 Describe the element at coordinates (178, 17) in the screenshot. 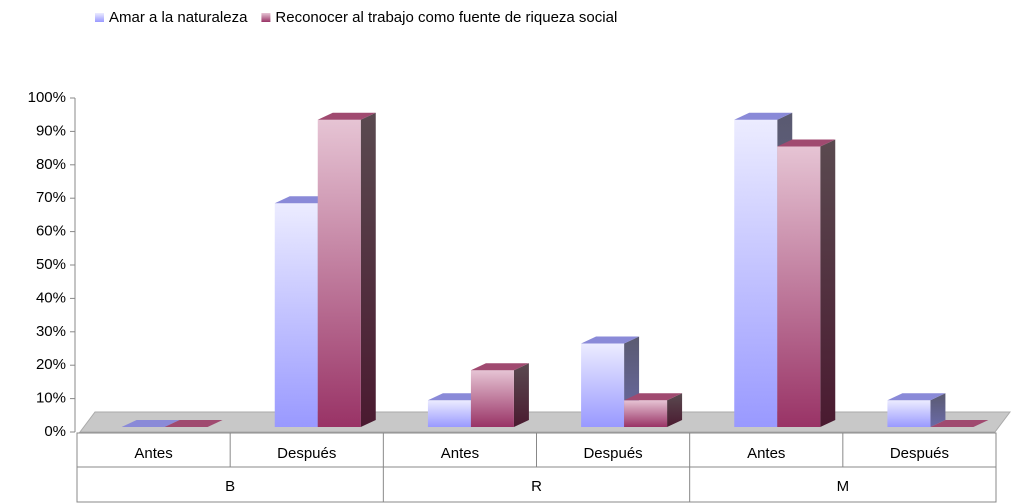

I see `legend-label: Amar a la naturaleza` at that location.